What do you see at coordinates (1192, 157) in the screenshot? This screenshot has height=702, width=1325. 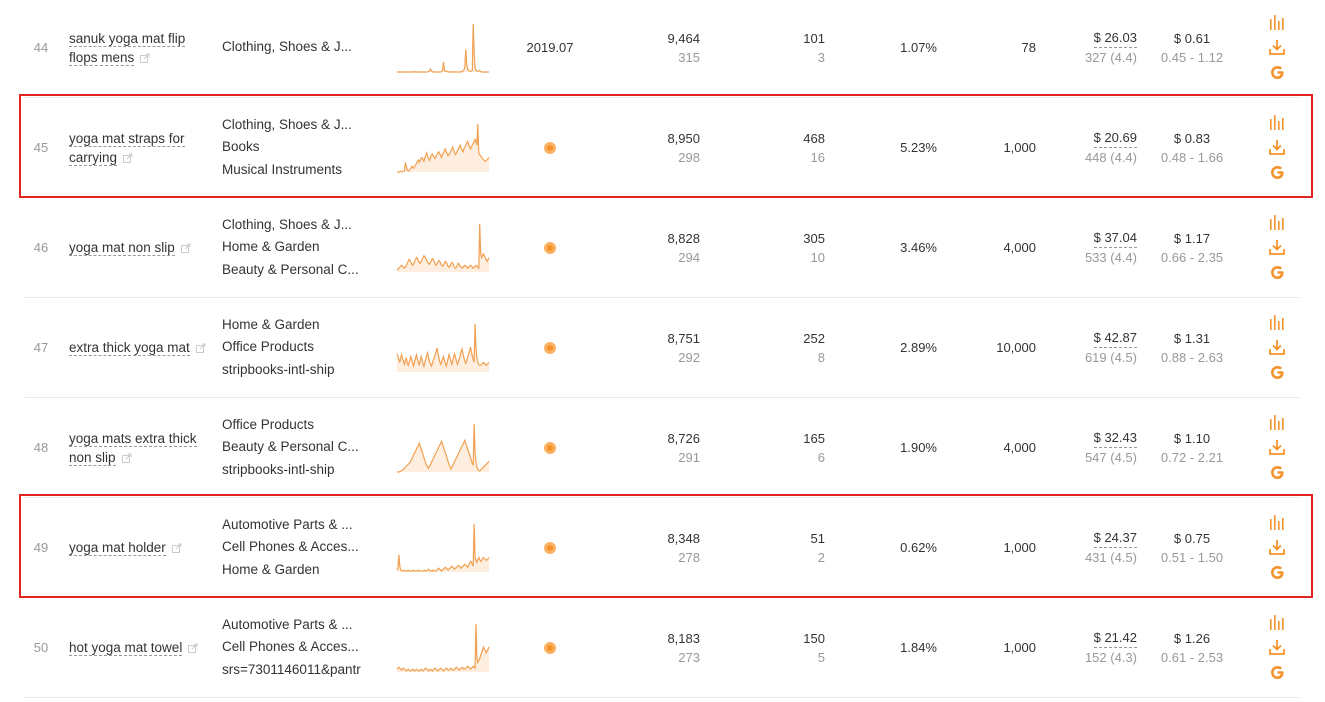 I see `cpc-range: 0.48 - 1.66` at bounding box center [1192, 157].